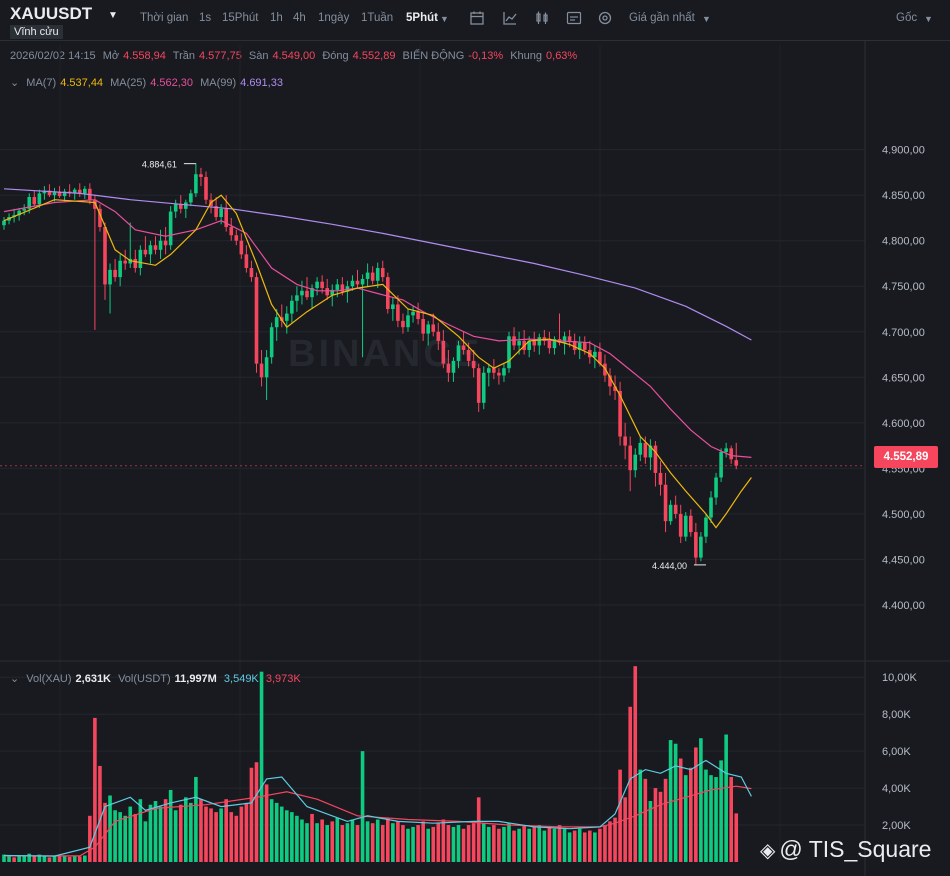 Image resolution: width=950 pixels, height=876 pixels. Describe the element at coordinates (374, 56) in the screenshot. I see `close-value: 4.552,89` at that location.